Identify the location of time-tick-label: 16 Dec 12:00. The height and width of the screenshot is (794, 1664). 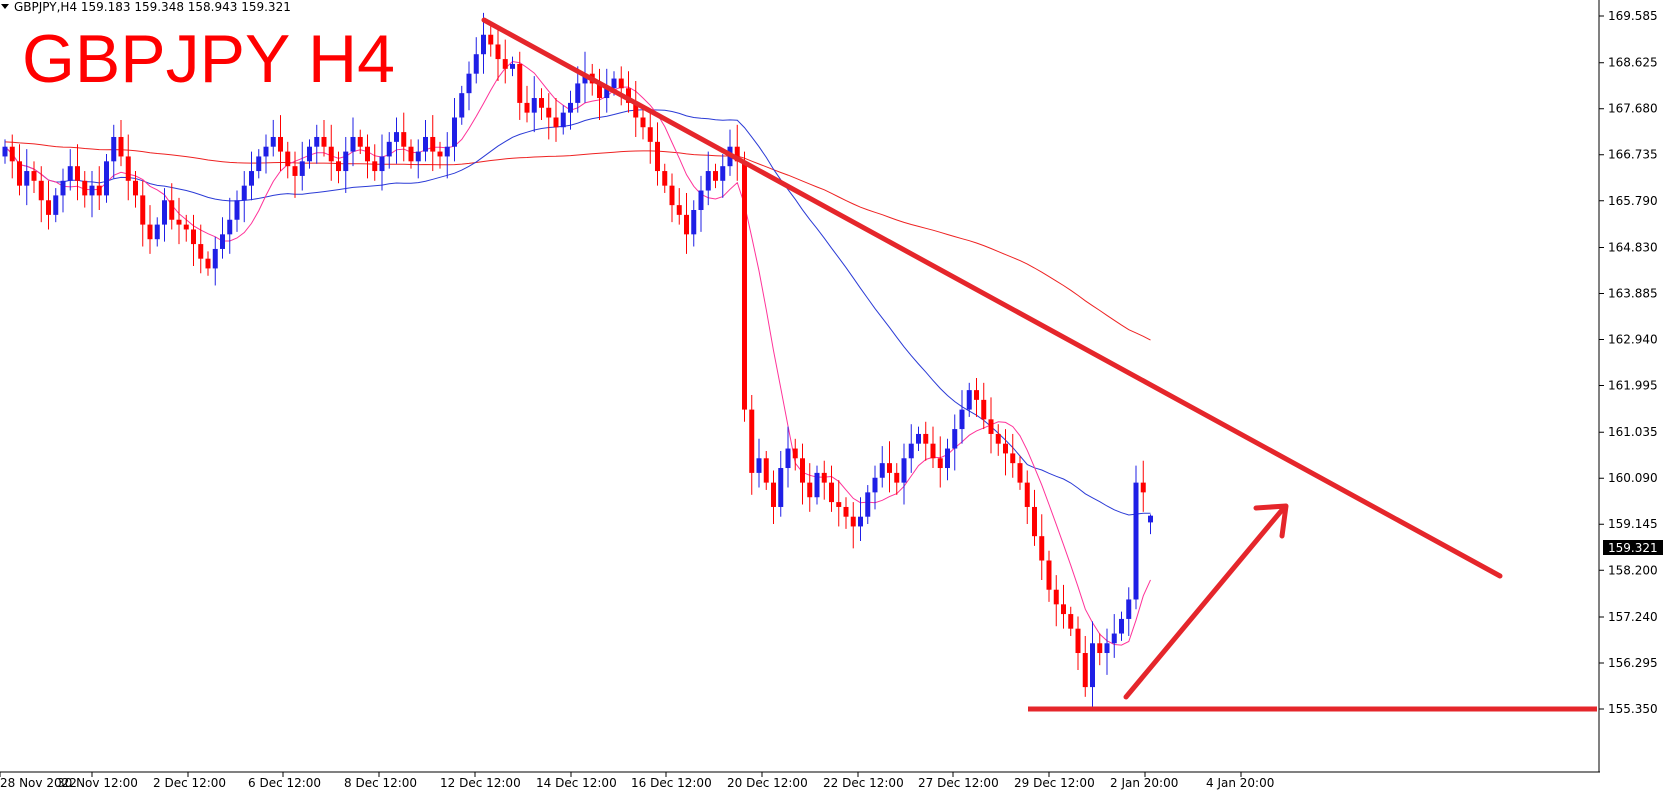
(671, 783).